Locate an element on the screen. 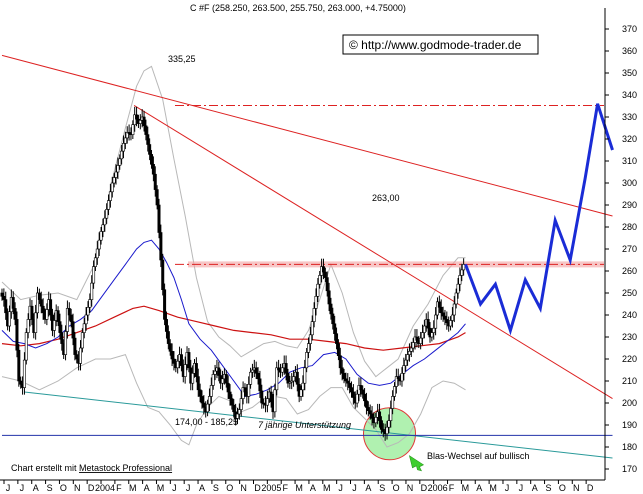 This screenshot has height=494, width=643. x-tick-label: S is located at coordinates (549, 488).